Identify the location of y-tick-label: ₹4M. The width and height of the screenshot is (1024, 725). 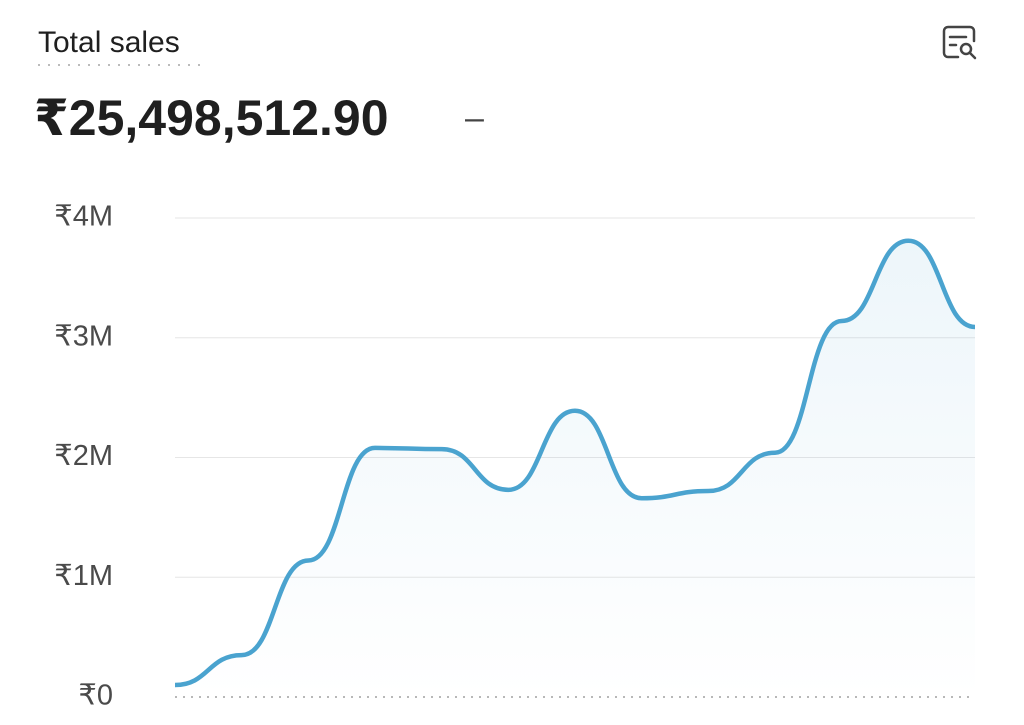
(83, 217).